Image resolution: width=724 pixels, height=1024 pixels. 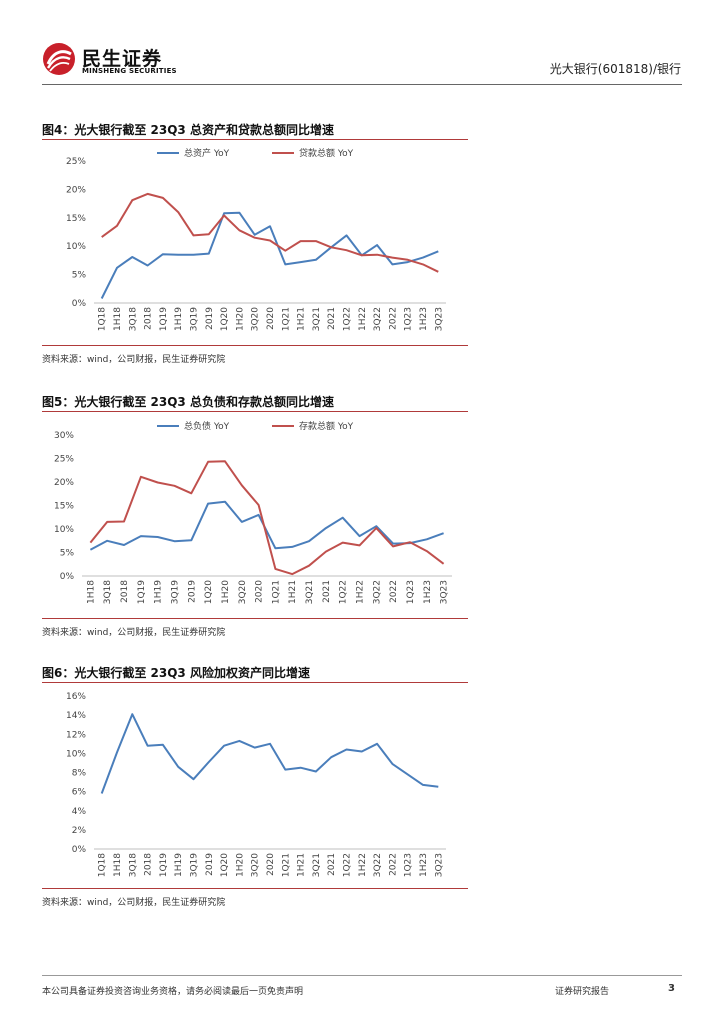 What do you see at coordinates (615, 69) in the screenshot?
I see `stock-label: 光大银行(601818)/银行` at bounding box center [615, 69].